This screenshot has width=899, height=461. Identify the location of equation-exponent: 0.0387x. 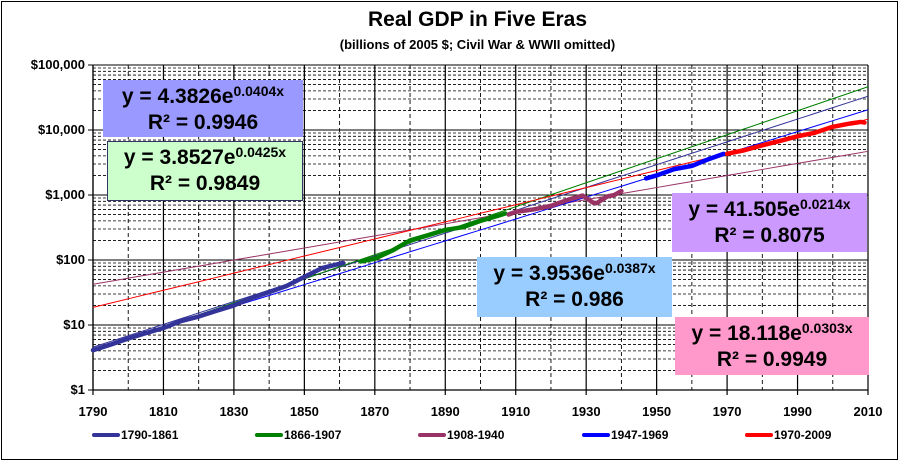
(630, 268).